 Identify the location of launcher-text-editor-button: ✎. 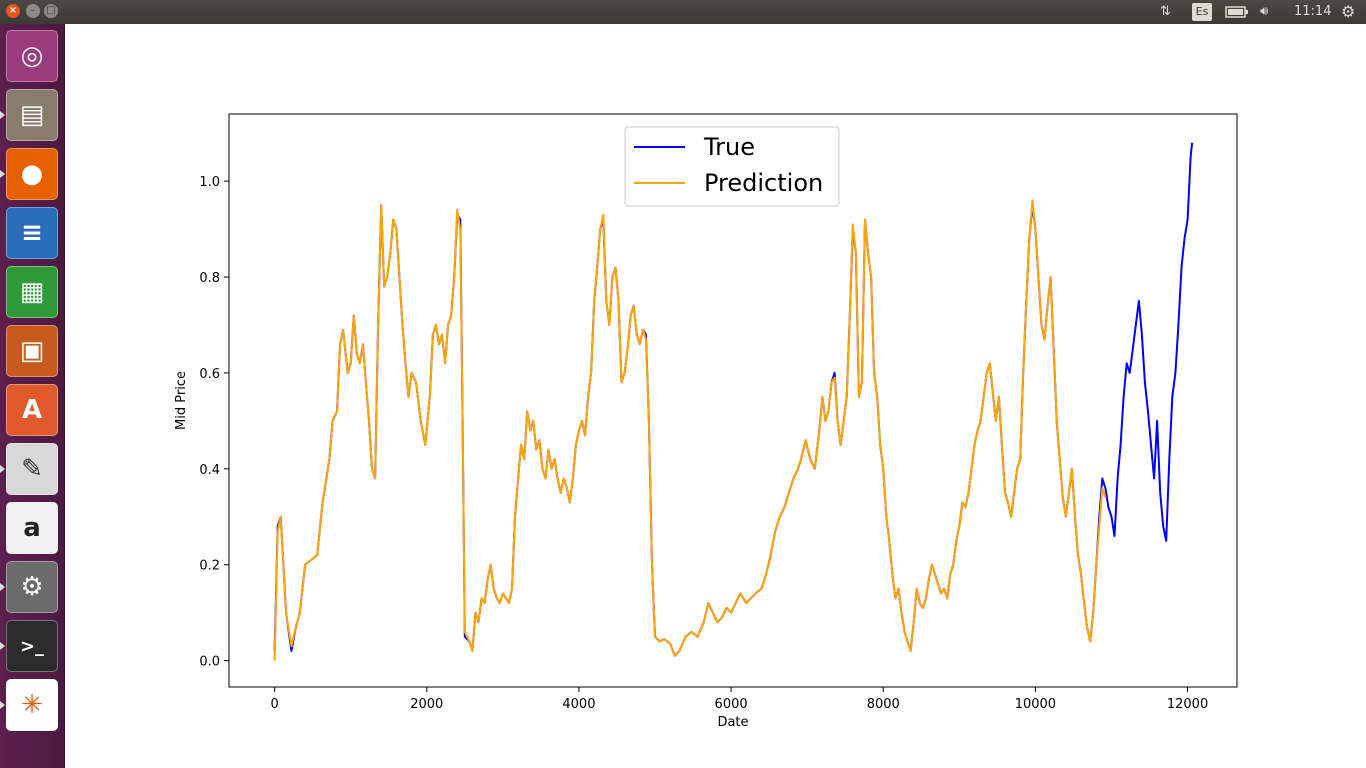
(32, 469).